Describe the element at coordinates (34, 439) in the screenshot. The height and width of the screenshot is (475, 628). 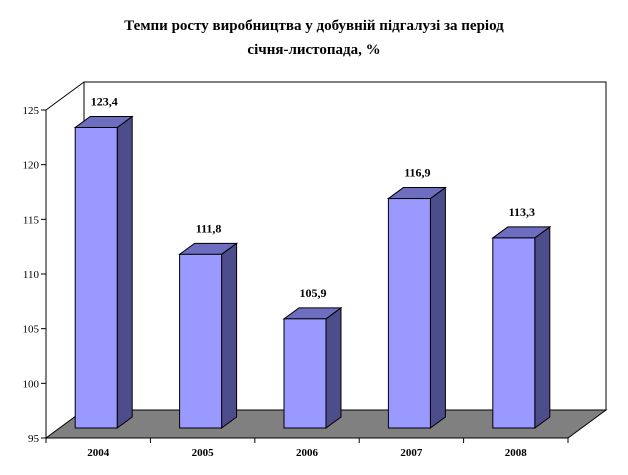
I see `y-tick-label: 95` at that location.